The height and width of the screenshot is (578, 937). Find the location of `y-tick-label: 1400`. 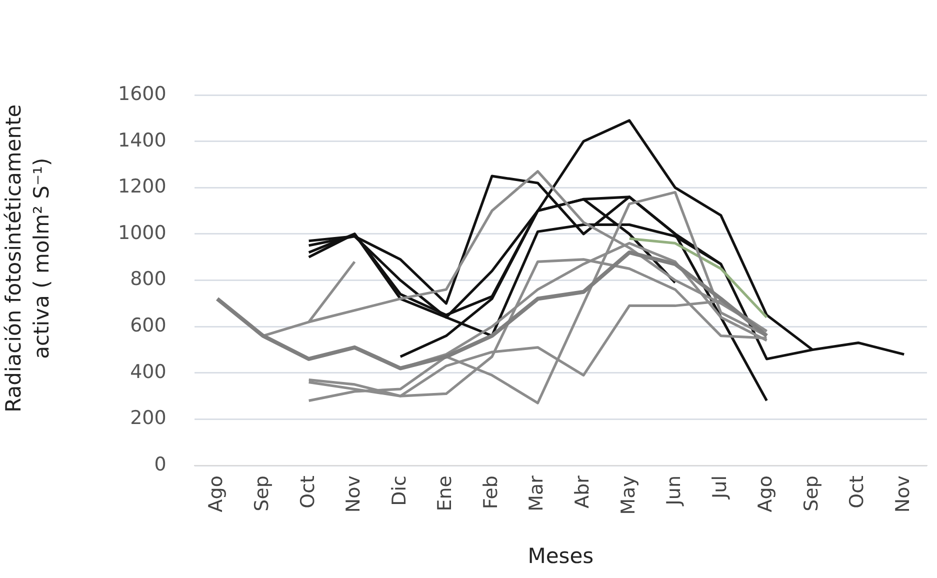

y-tick-label: 1400 is located at coordinates (142, 140).